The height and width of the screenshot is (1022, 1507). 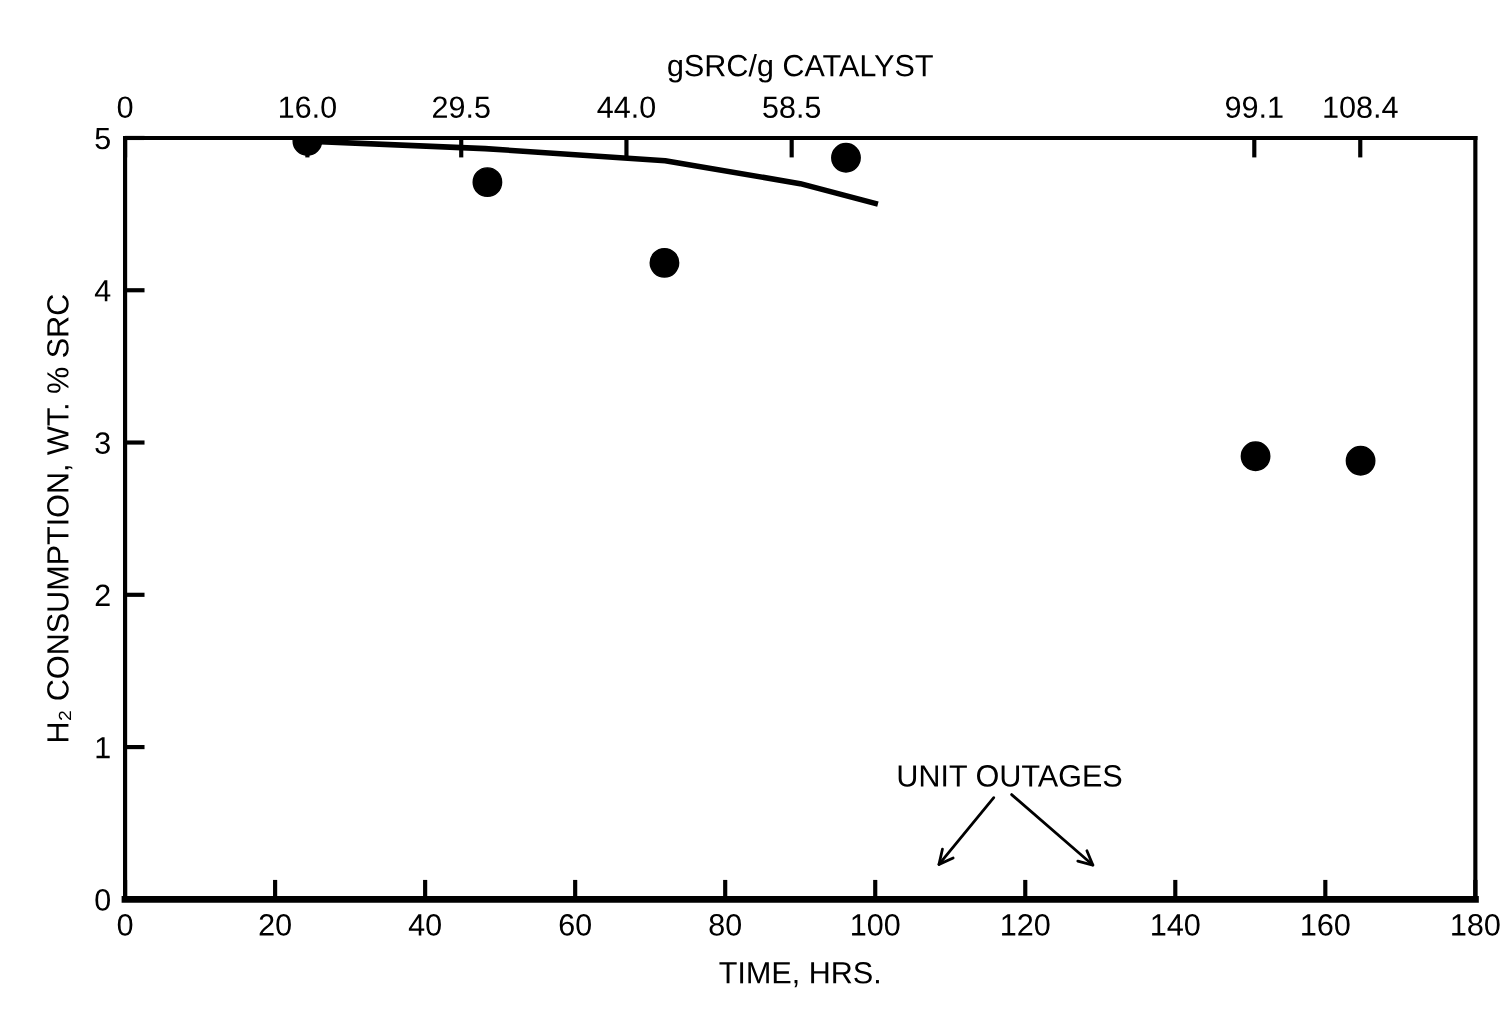 What do you see at coordinates (1254, 107) in the screenshot?
I see `x2-tick-label: 99.1` at bounding box center [1254, 107].